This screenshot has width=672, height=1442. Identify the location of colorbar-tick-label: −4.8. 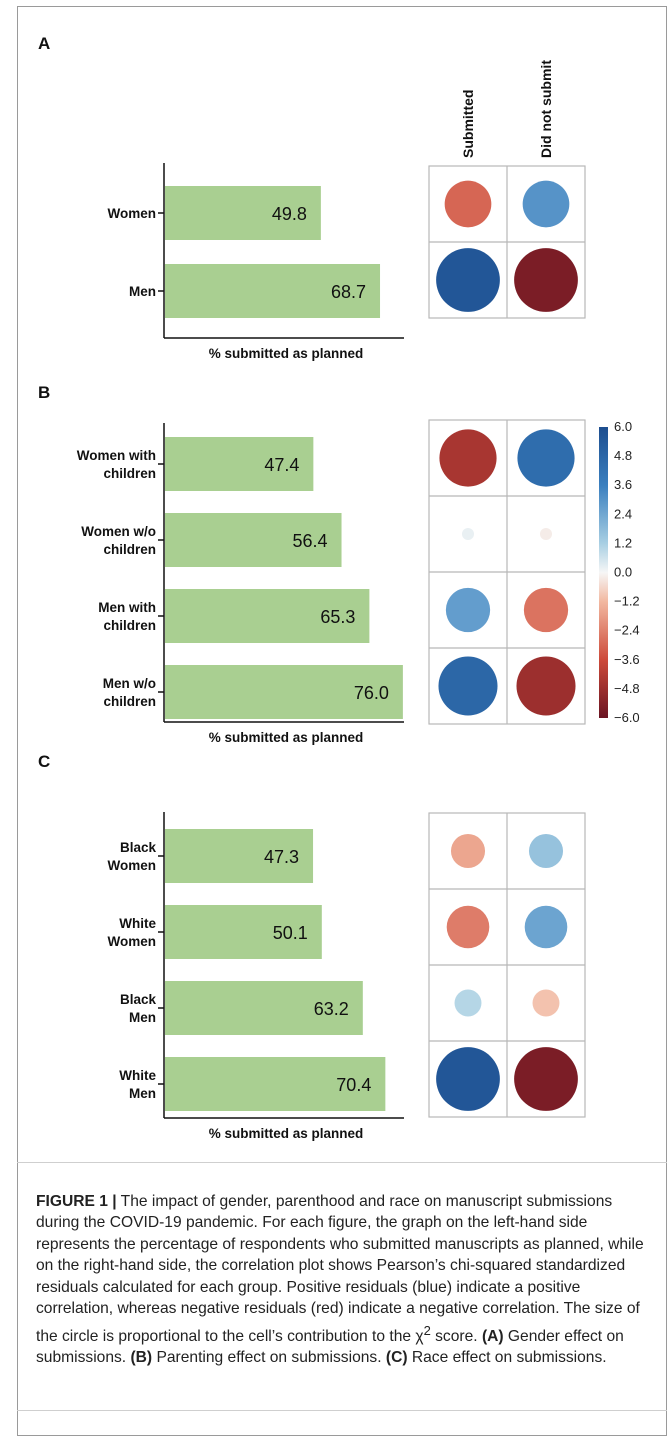
(627, 688).